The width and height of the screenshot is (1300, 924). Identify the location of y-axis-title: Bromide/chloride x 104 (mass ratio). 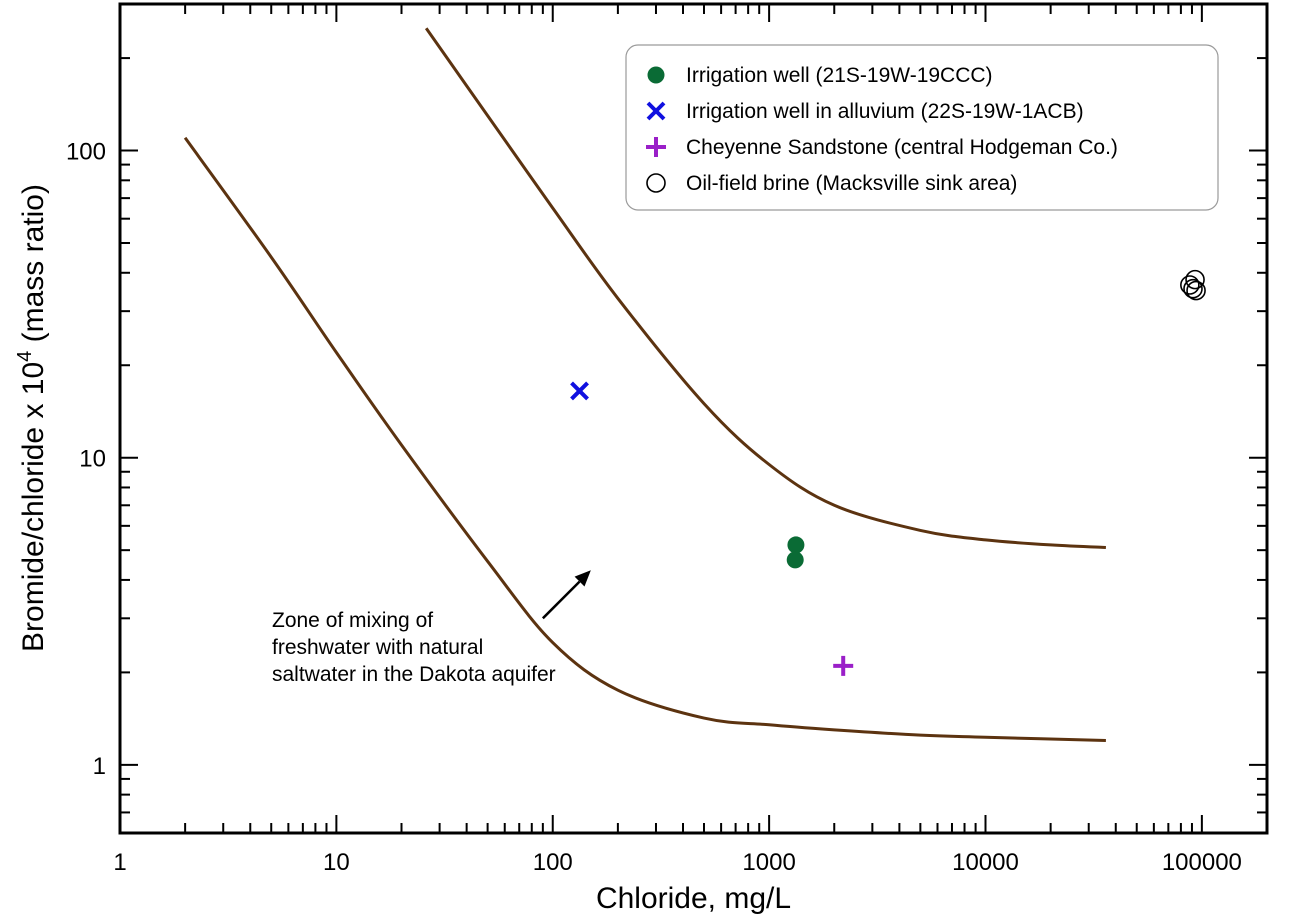
(32, 418).